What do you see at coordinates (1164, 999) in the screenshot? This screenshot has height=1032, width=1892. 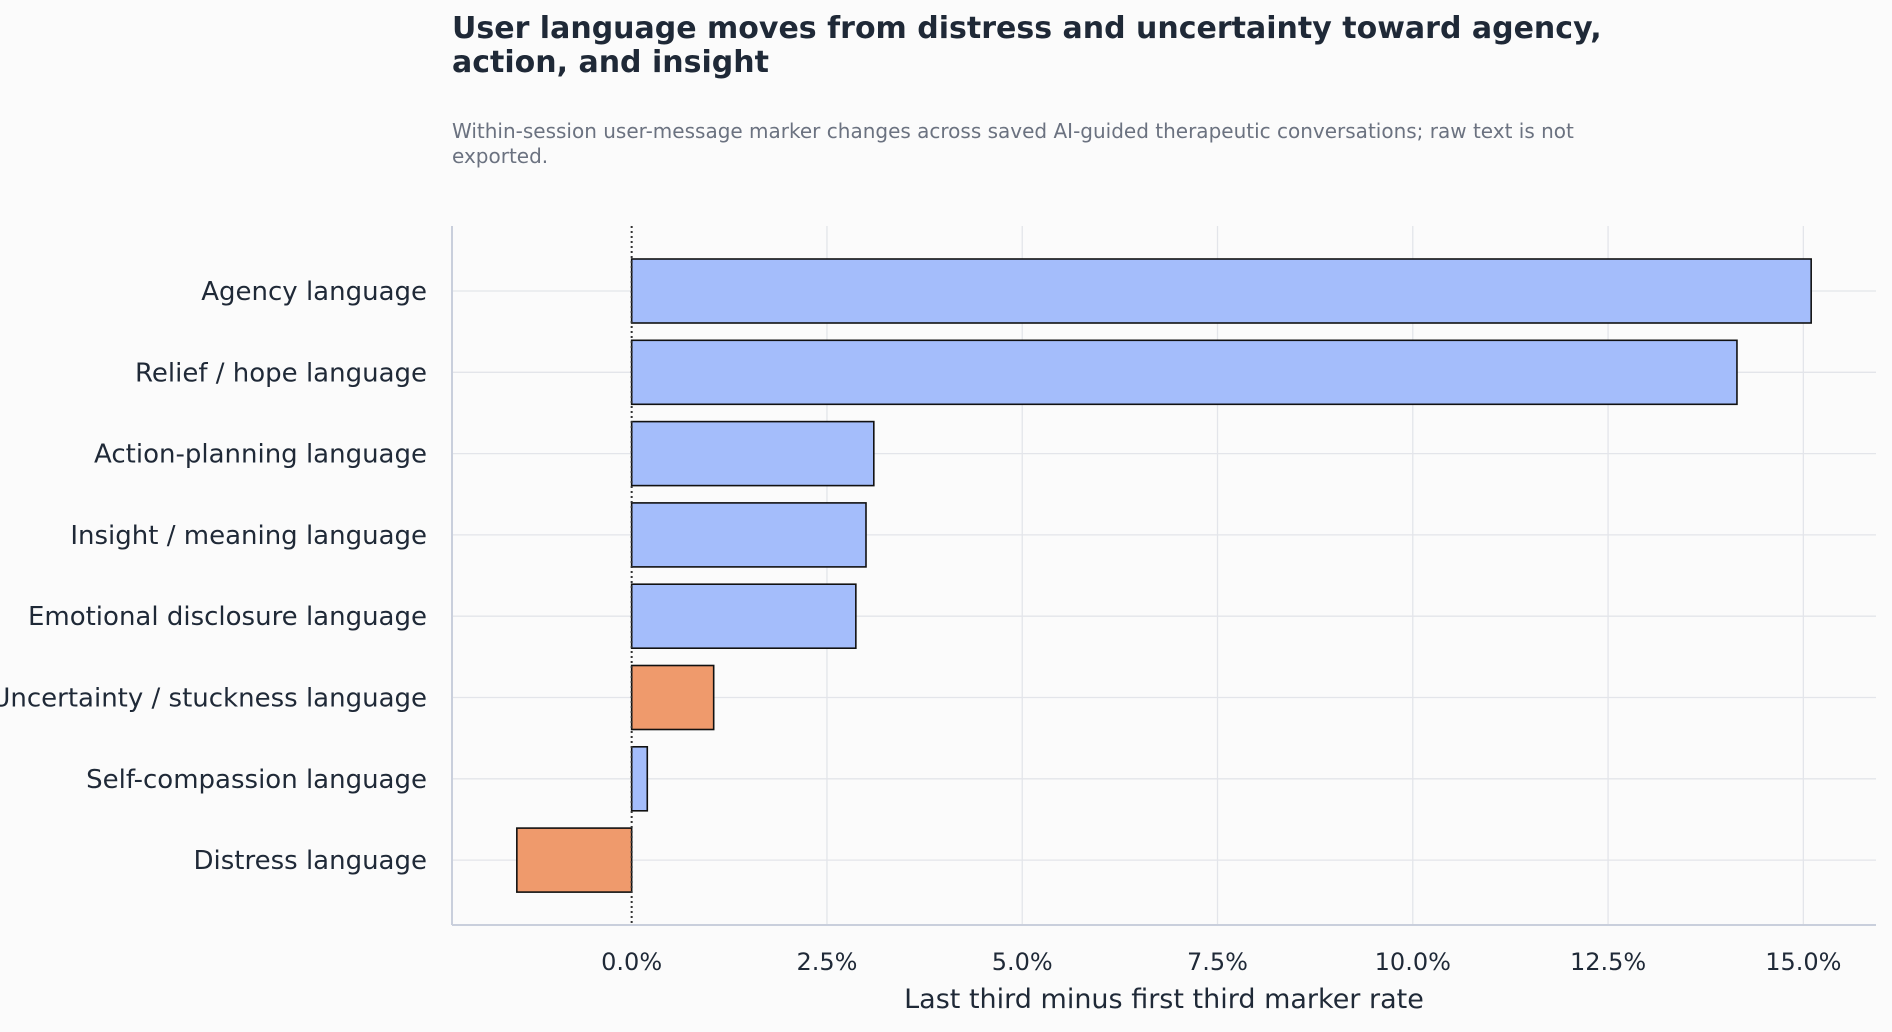 I see `x-axis-title: Last third minus first third marker rate` at bounding box center [1164, 999].